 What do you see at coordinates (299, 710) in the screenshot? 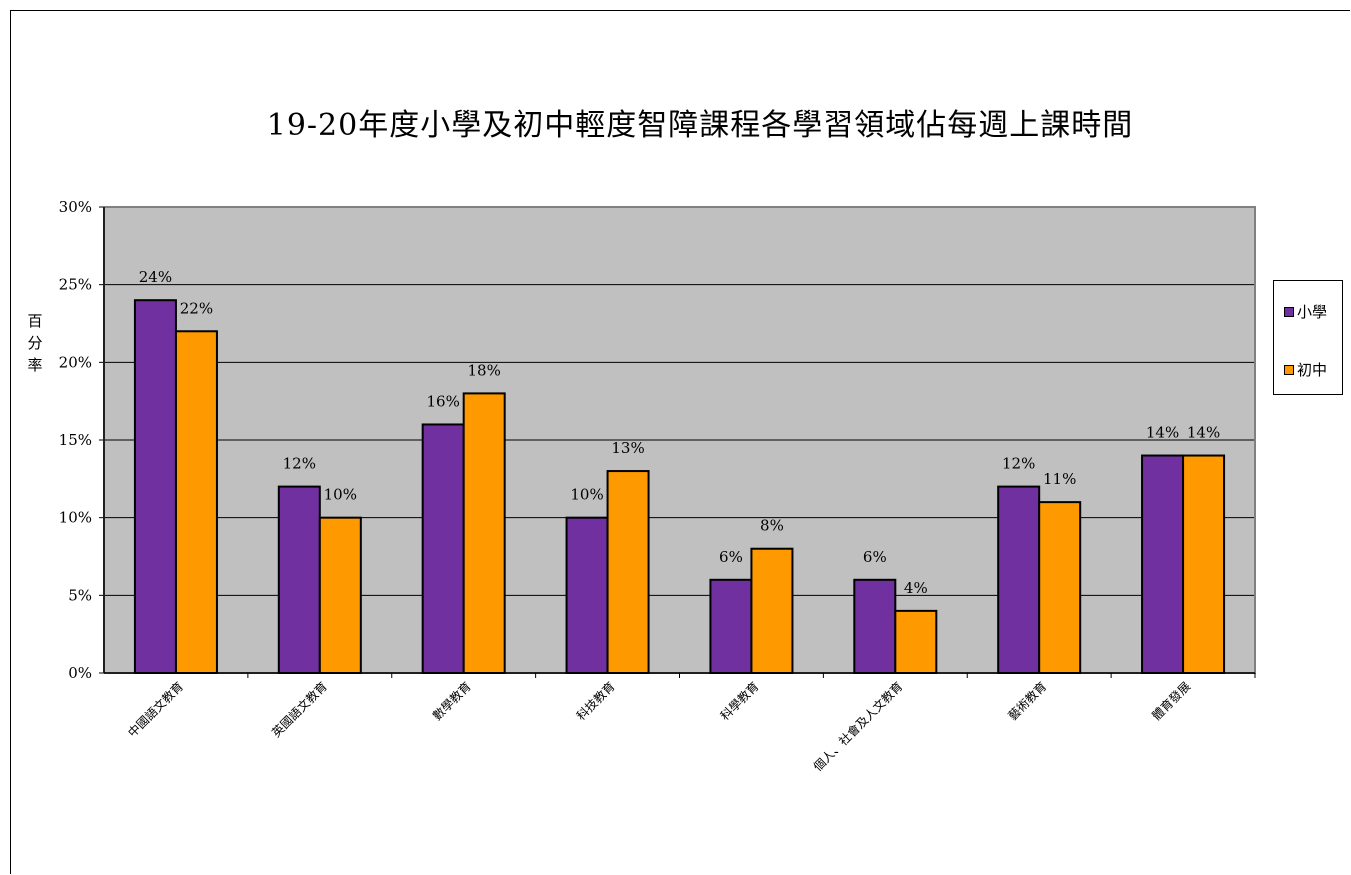
I see `x-tick-label: 英國語文教育` at bounding box center [299, 710].